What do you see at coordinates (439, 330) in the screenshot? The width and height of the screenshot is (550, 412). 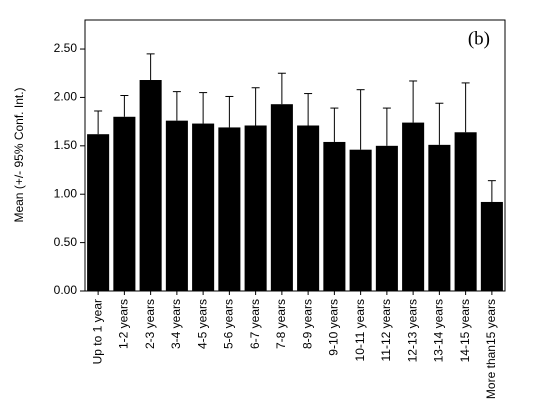 I see `x-tick-label: 13-14 years` at bounding box center [439, 330].